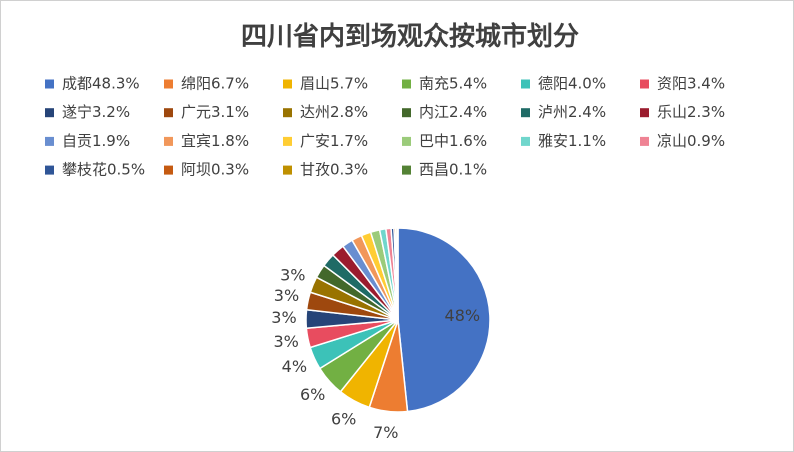  Describe the element at coordinates (453, 170) in the screenshot. I see `legend-label: 西昌0.1%` at that location.